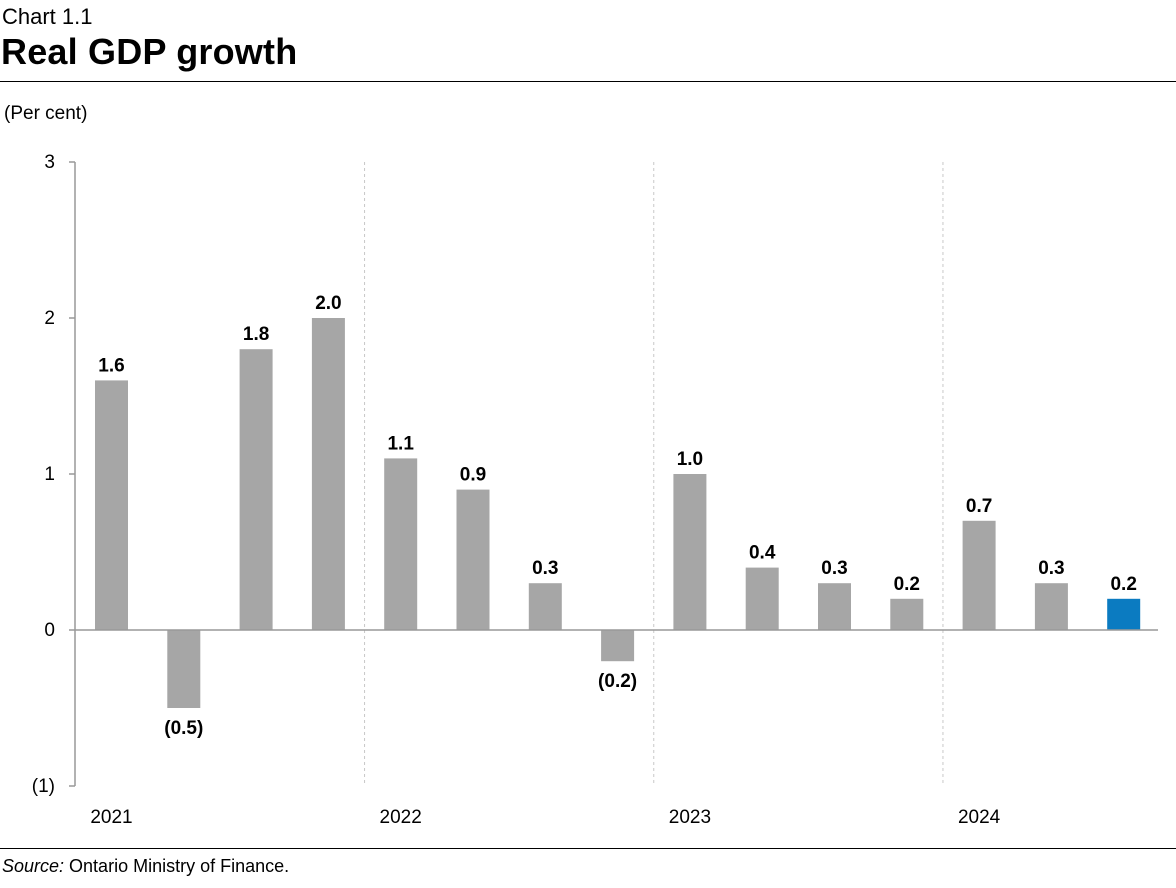  Describe the element at coordinates (43, 786) in the screenshot. I see `y-tick-label: (1)` at that location.